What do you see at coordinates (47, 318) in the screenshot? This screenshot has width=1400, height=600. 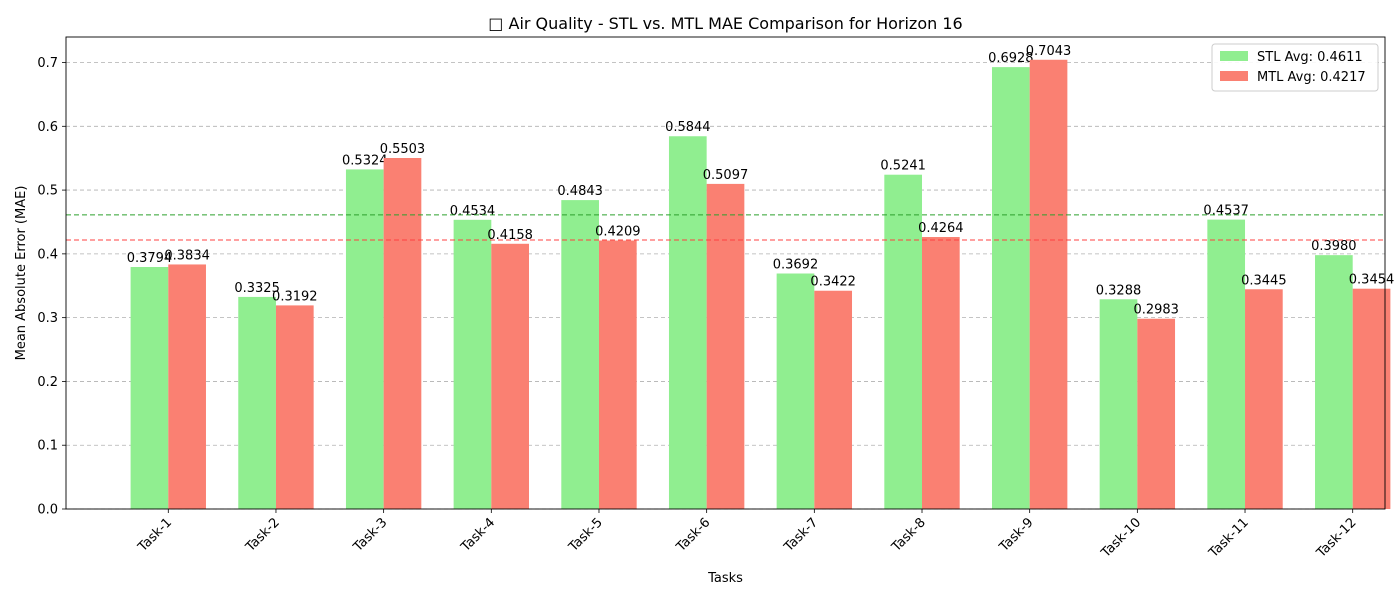 I see `y-tick-label: 0.3` at bounding box center [47, 318].